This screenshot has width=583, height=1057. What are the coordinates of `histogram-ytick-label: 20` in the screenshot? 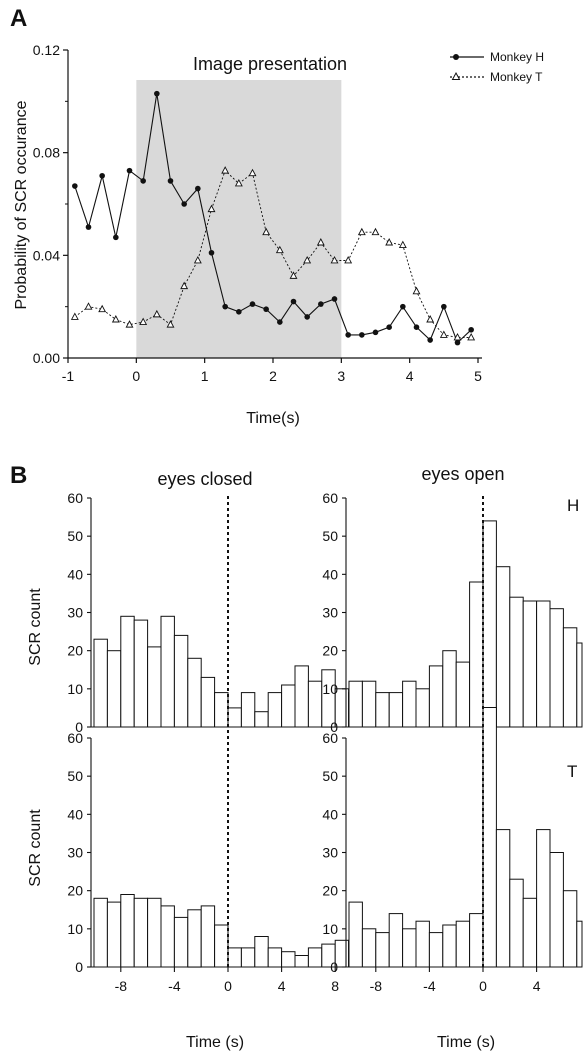 It's located at (75, 651).